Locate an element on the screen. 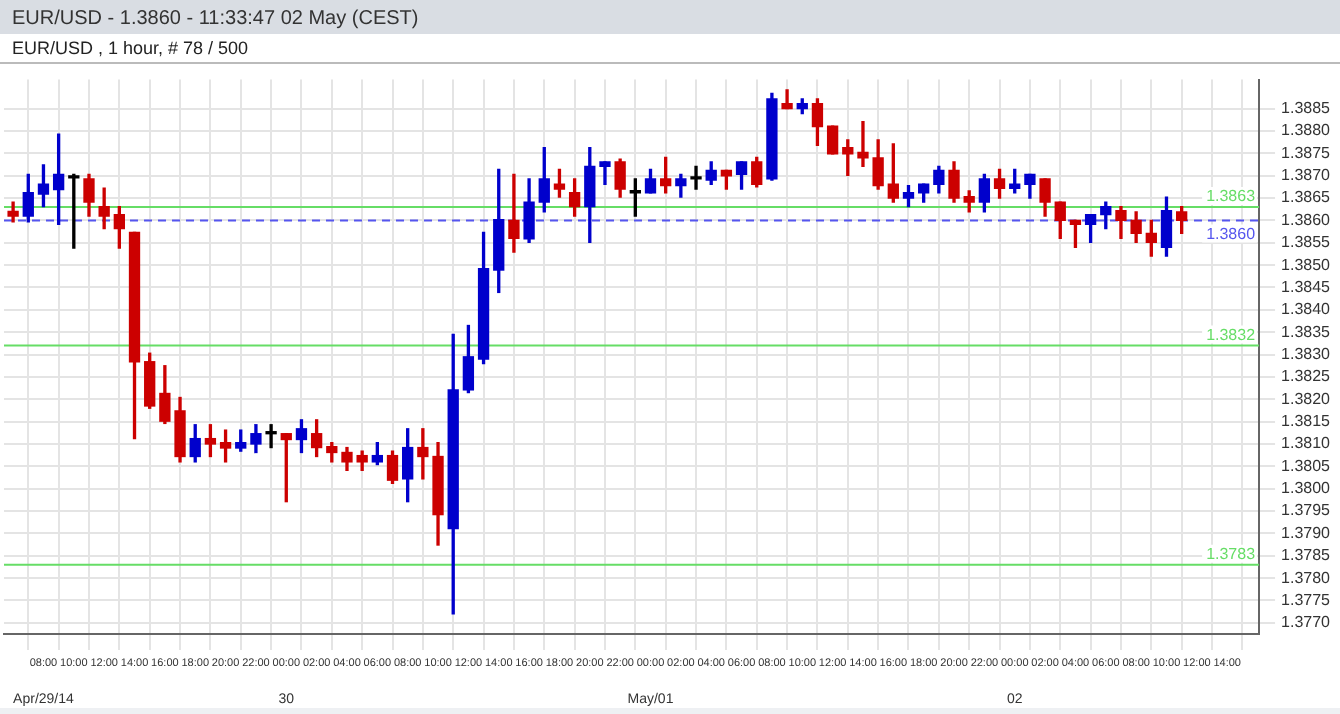 This screenshot has height=714, width=1340. y-tick-label: 1.3885 is located at coordinates (1306, 108).